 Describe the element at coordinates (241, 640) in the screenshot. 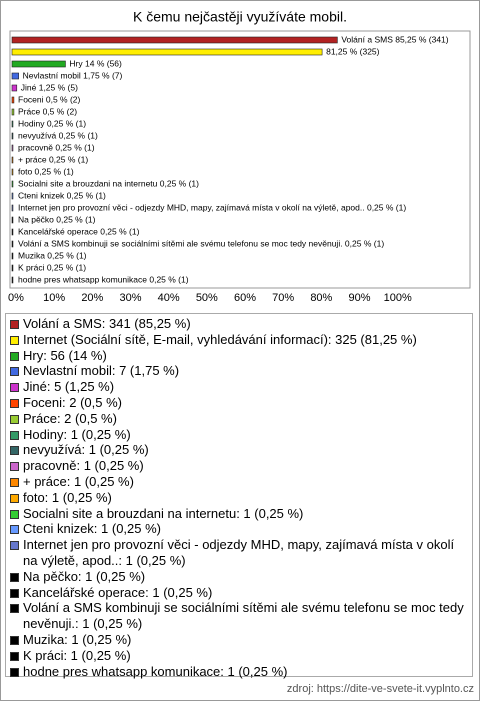

I see `legend-item: Muzika: 1 (0,25 %)` at that location.